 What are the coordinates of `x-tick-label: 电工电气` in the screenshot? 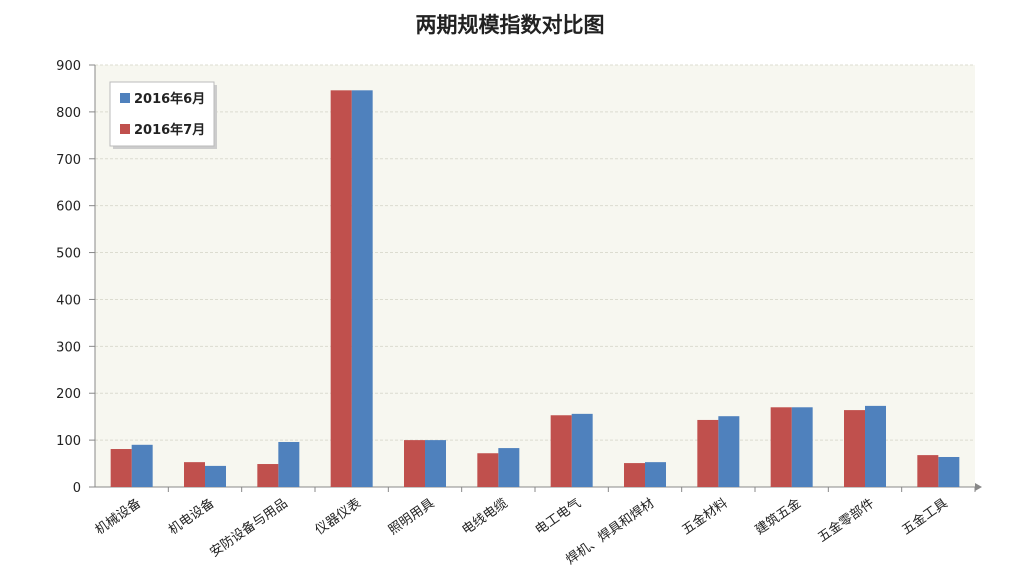 It's located at (558, 516).